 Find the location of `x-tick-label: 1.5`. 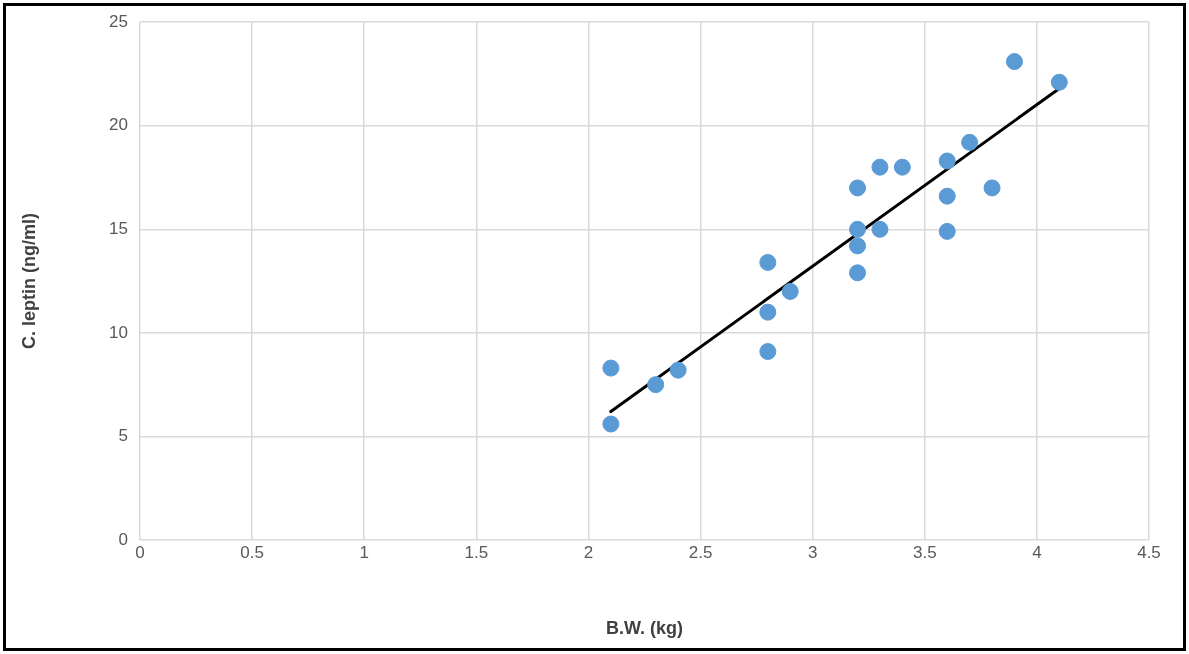

x-tick-label: 1.5 is located at coordinates (476, 552).